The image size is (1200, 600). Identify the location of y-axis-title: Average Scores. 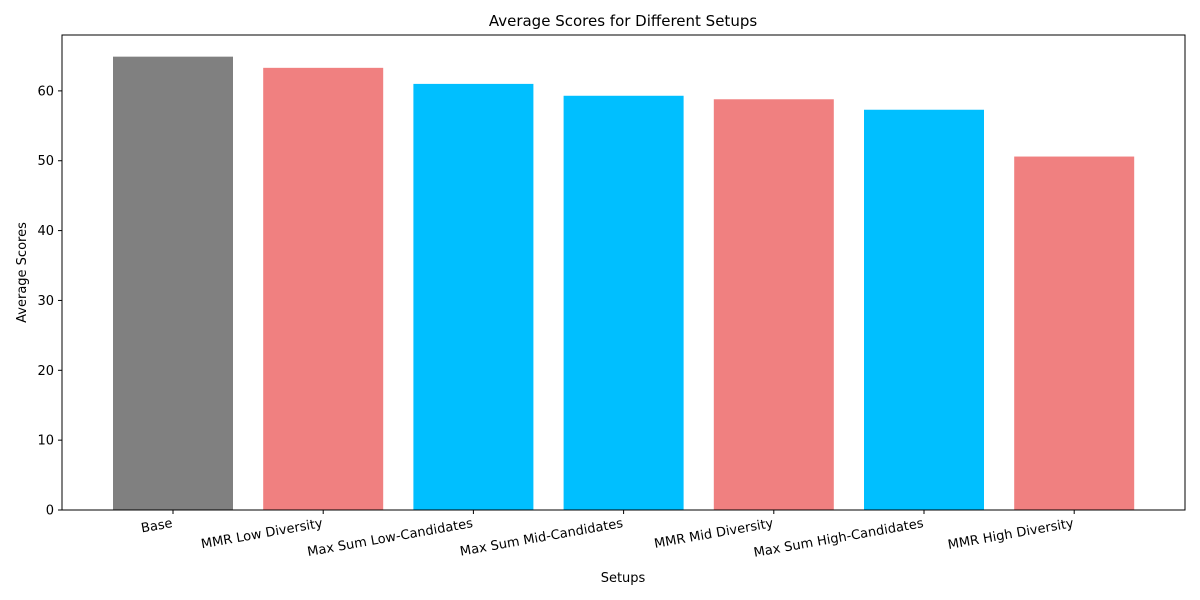
(22, 272).